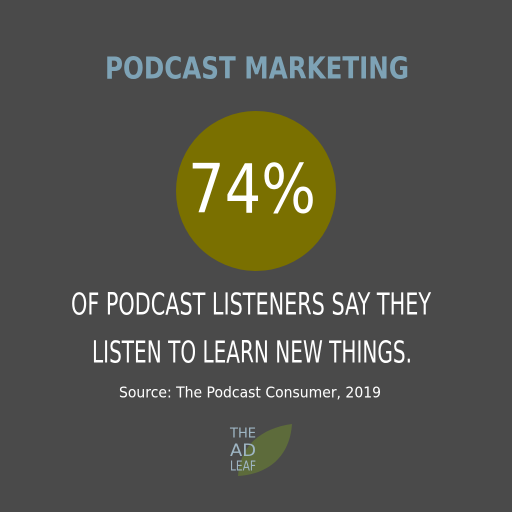 The image size is (512, 512). Describe the element at coordinates (243, 451) in the screenshot. I see `logo-text: AD` at that location.